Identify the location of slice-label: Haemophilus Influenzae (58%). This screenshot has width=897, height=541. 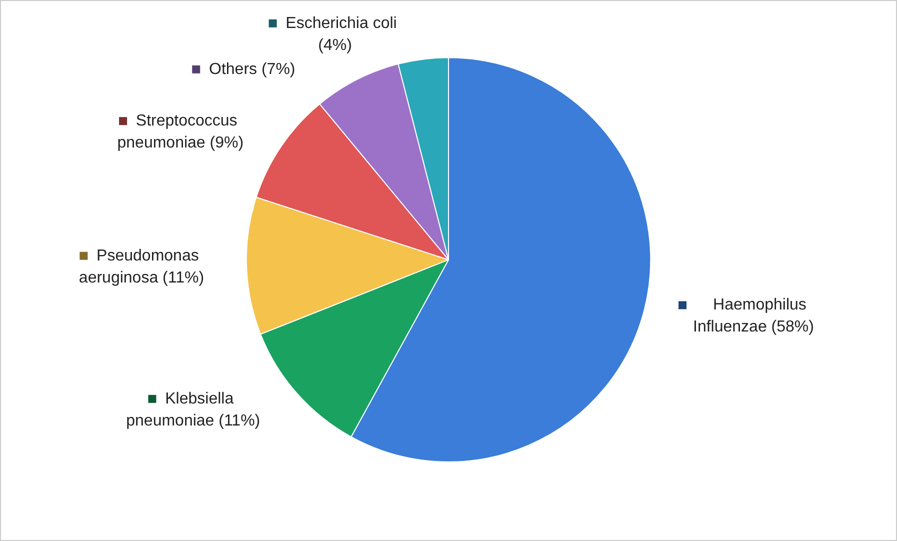
(753, 316).